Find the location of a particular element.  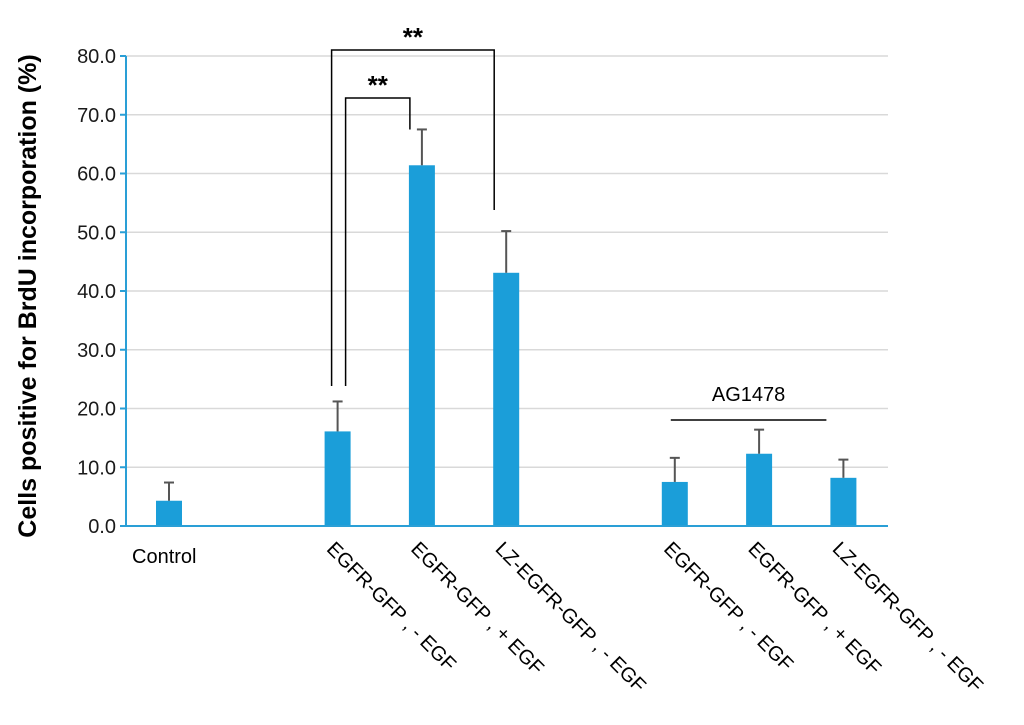

group-annotation-label: AG1478 is located at coordinates (748, 395).